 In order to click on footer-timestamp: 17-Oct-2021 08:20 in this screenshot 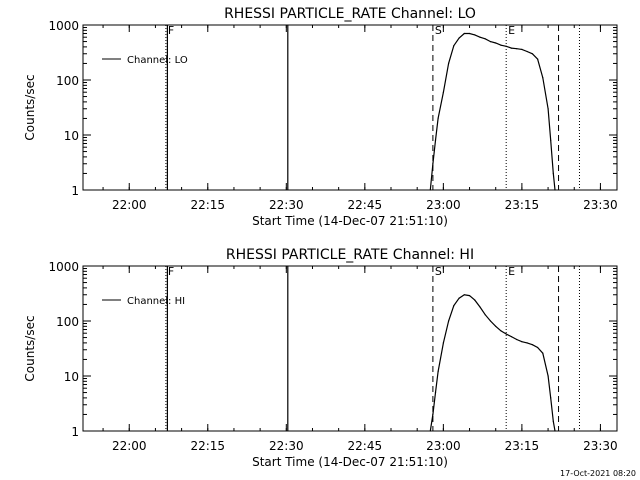, I will do `click(598, 473)`.